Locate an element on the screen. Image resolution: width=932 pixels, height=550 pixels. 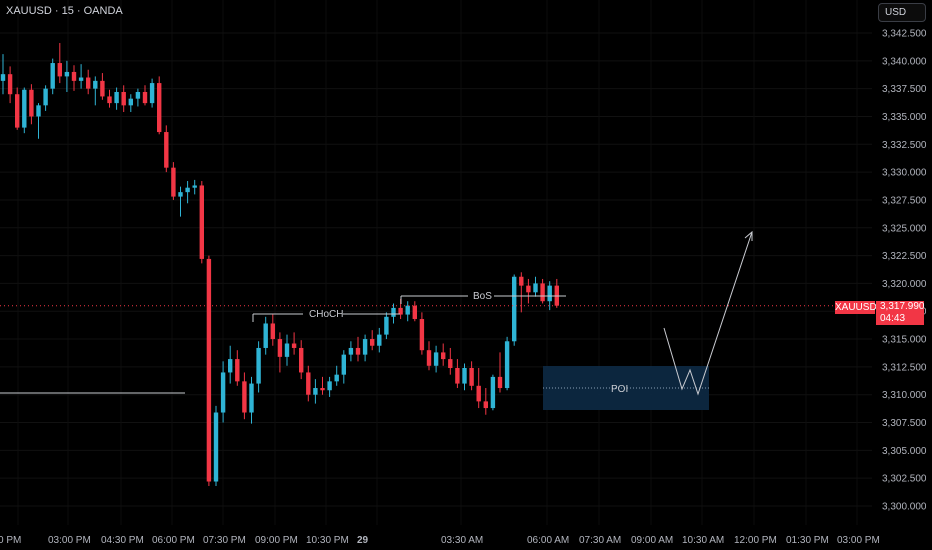
price-axis-label: 3,302.500 is located at coordinates (904, 479).